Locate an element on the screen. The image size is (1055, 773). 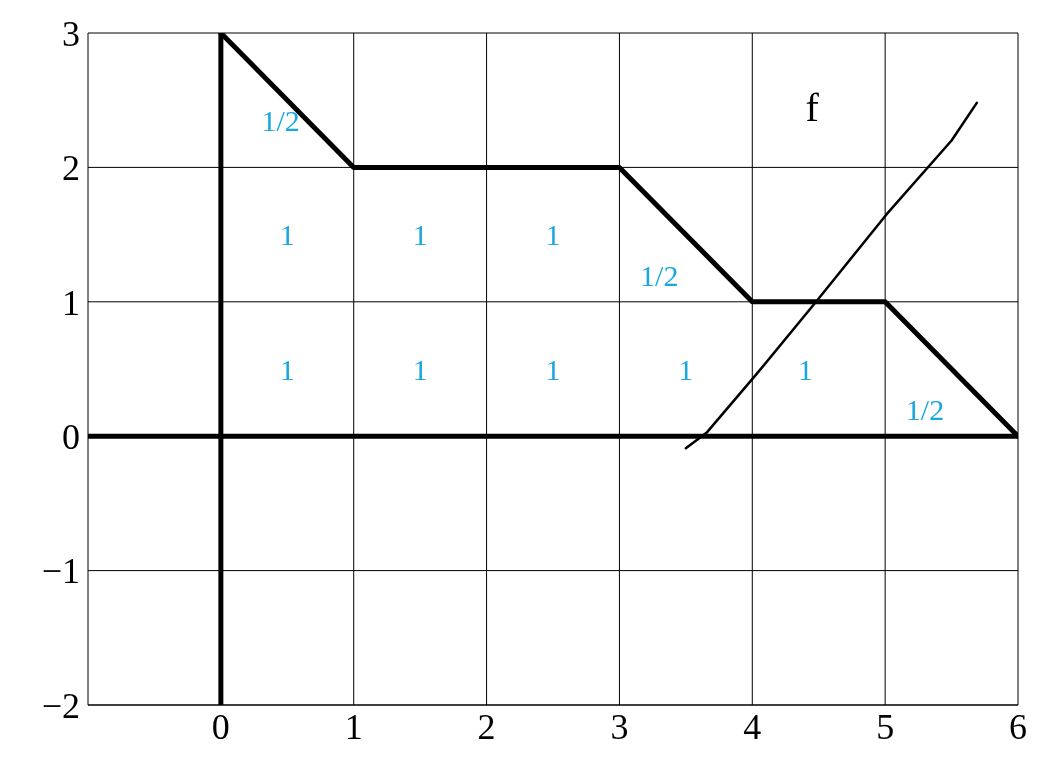
y-tick-label: 3 is located at coordinates (71, 33).